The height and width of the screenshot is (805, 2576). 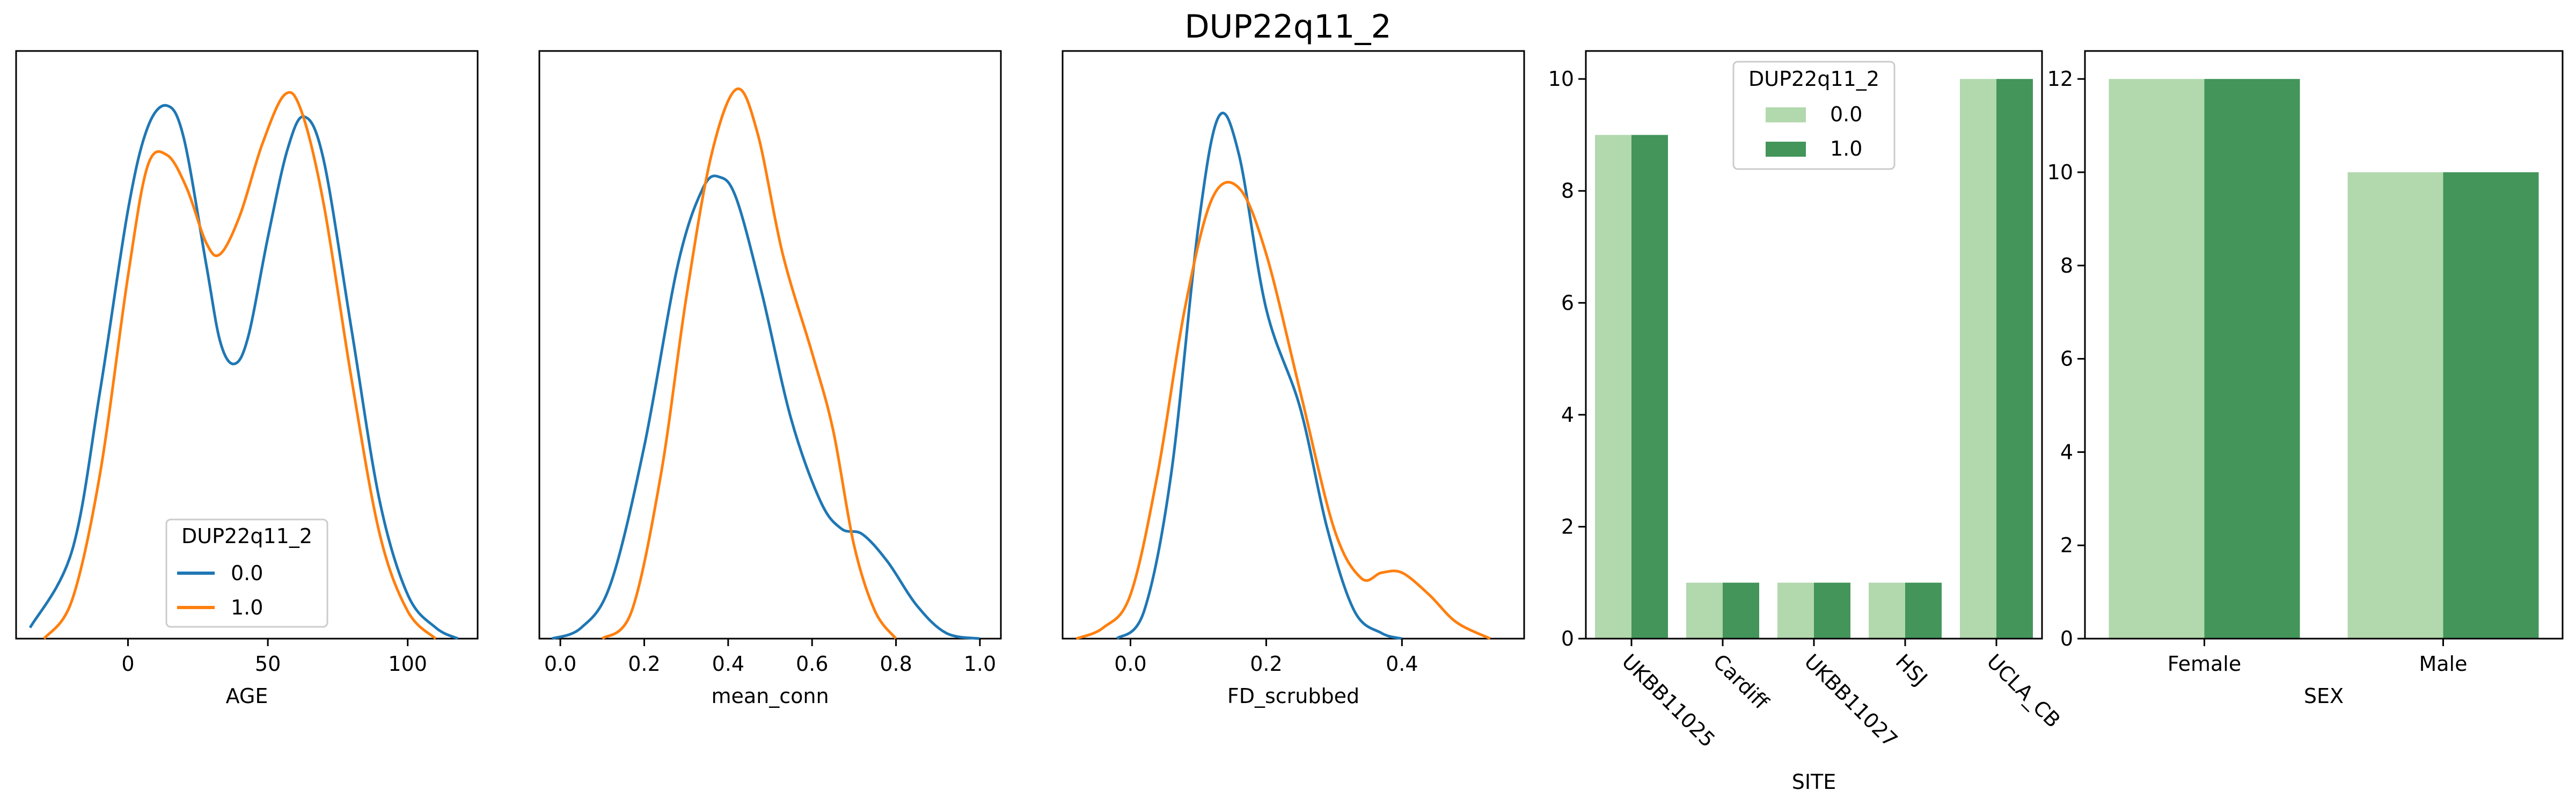 I want to click on bar-UKBB11025-1.0, so click(x=1649, y=387).